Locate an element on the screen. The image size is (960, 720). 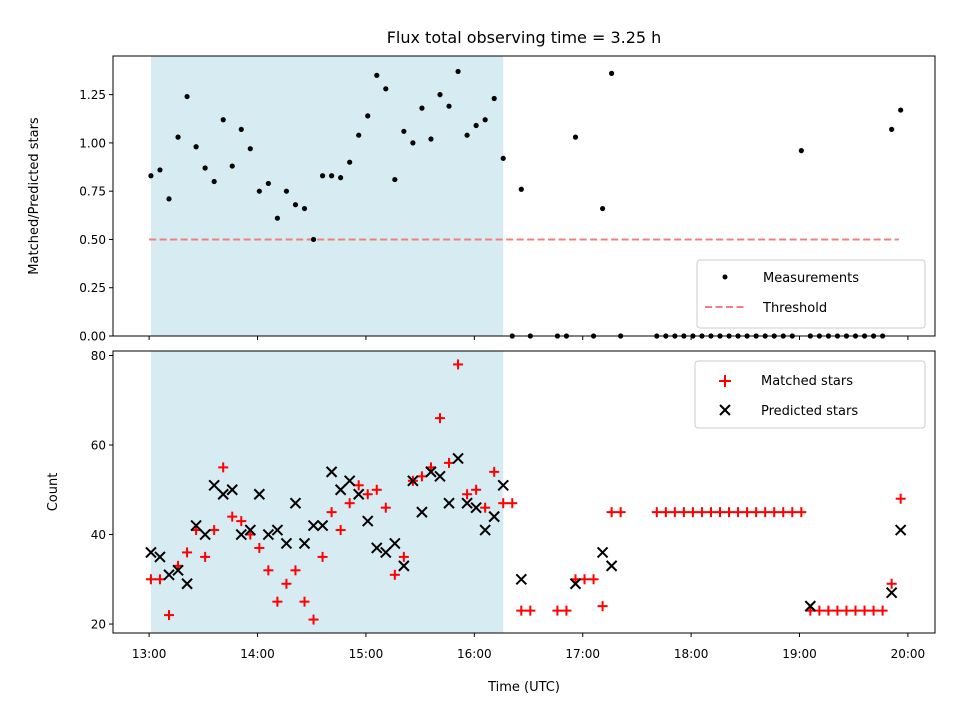
bottom-y-tick-label: 80 is located at coordinates (98, 356).